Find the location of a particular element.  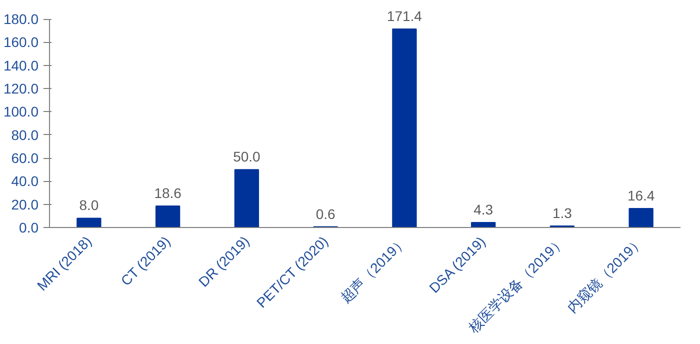

y-tick-label: 160.0 is located at coordinates (21, 42).